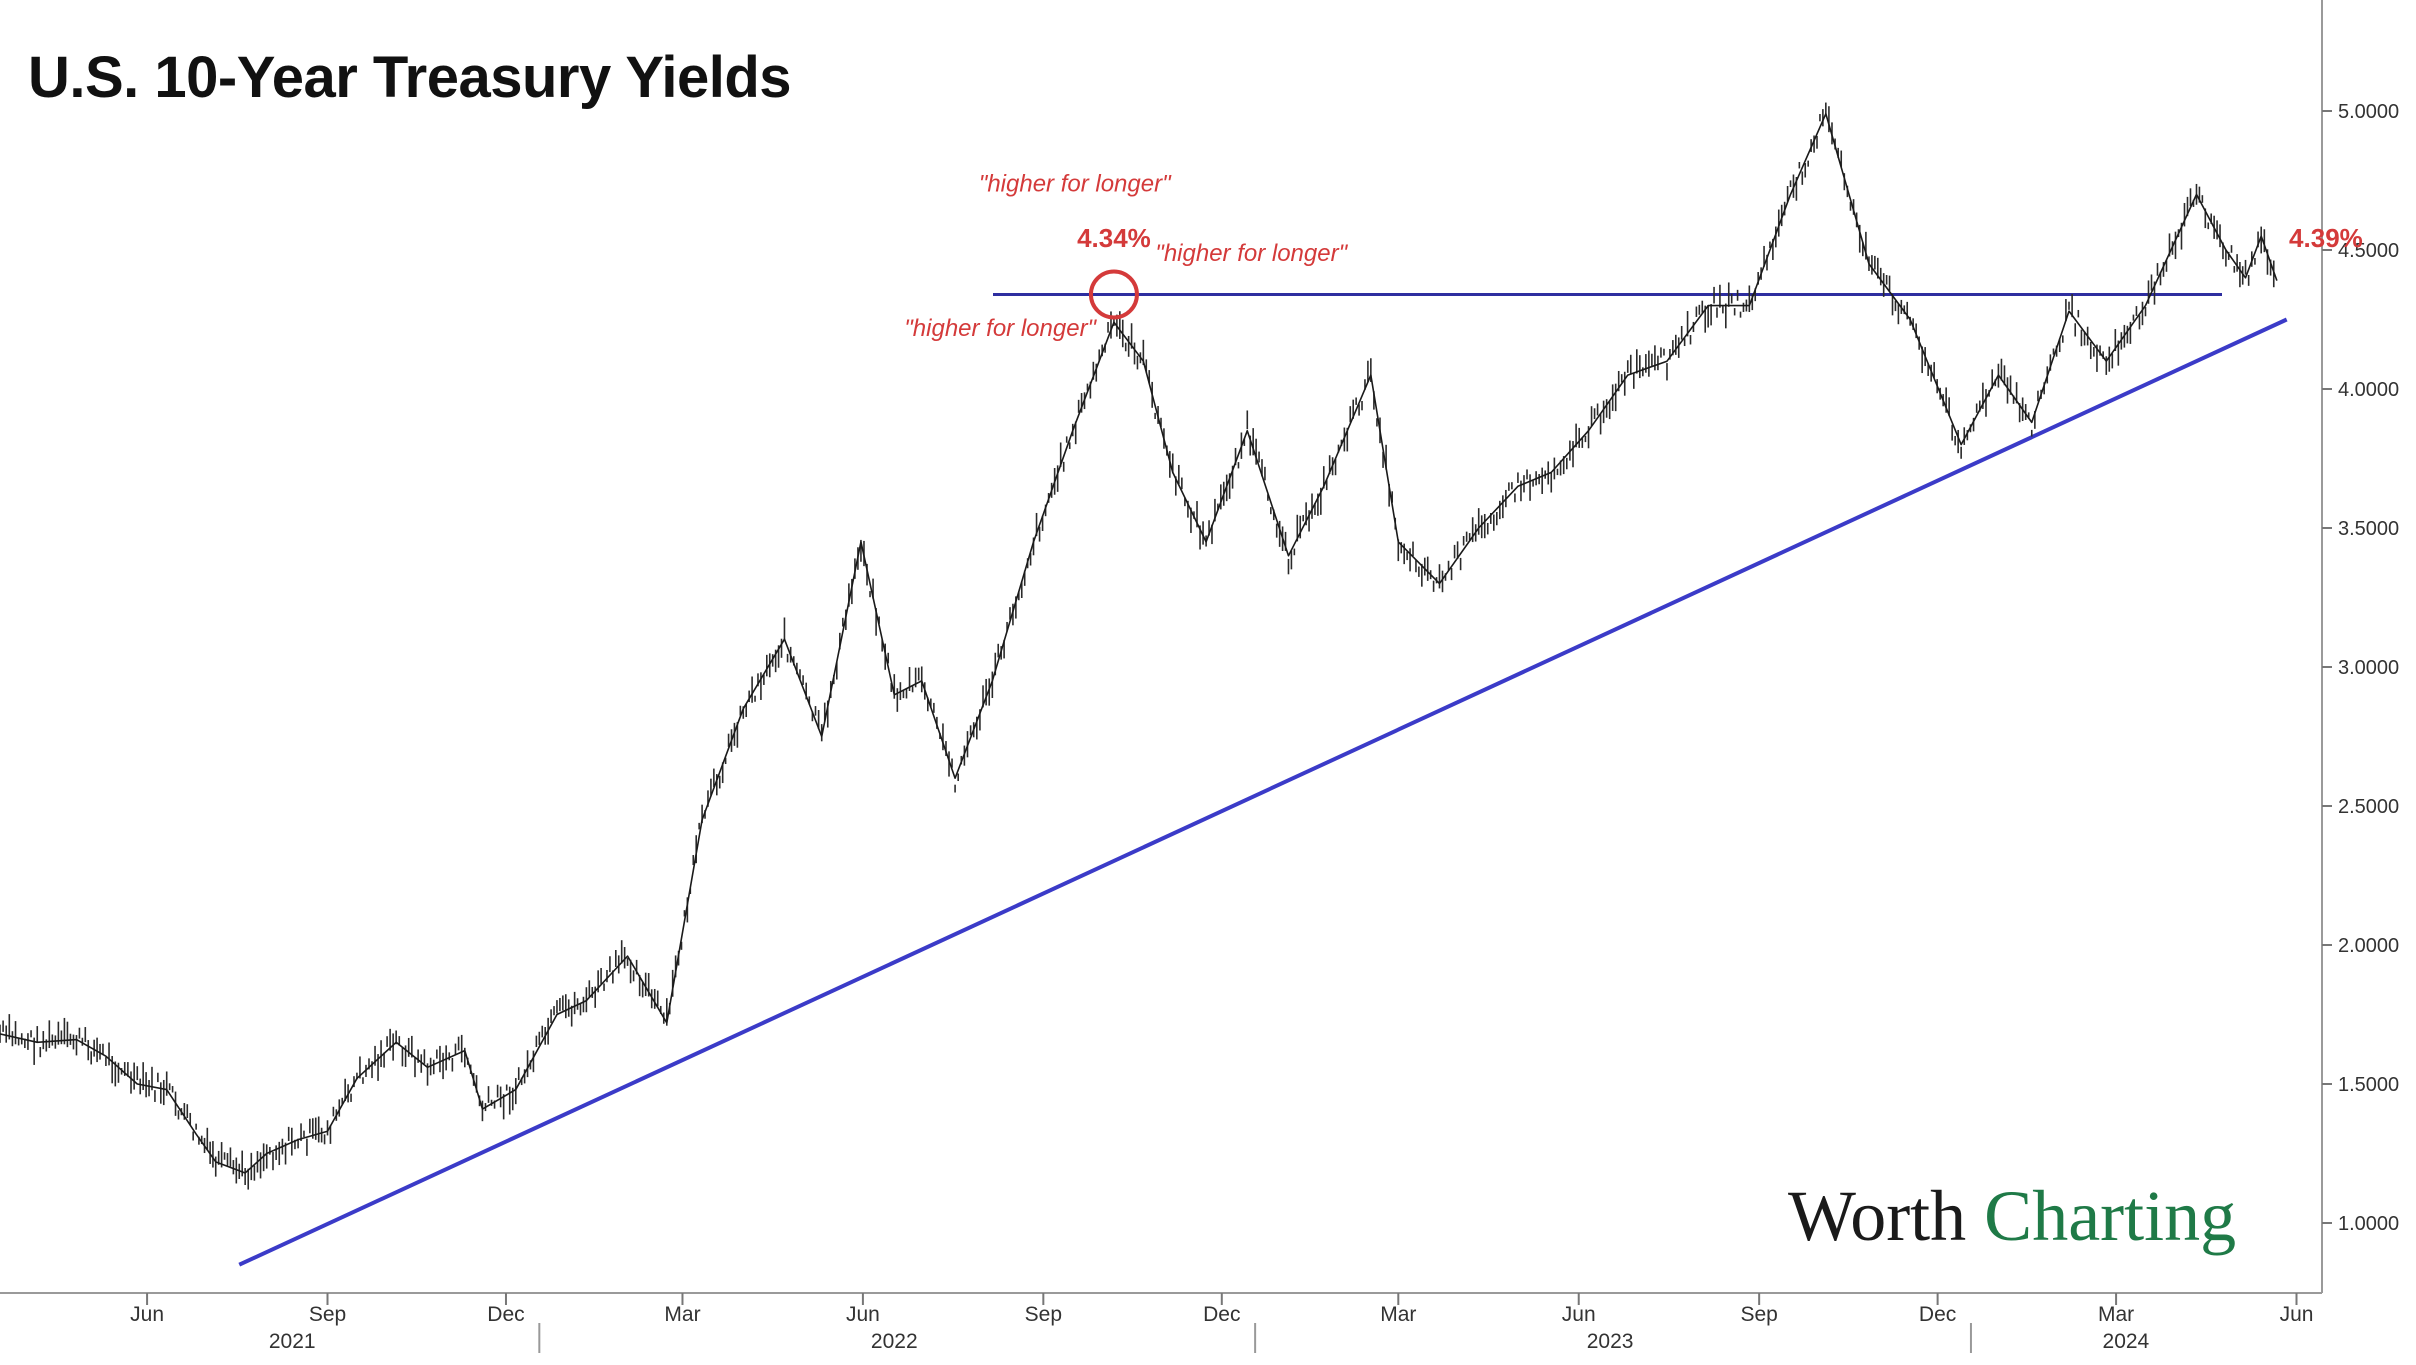 The image size is (2416, 1365). Describe the element at coordinates (2368, 1085) in the screenshot. I see `y-tick-label: 1.5000` at that location.